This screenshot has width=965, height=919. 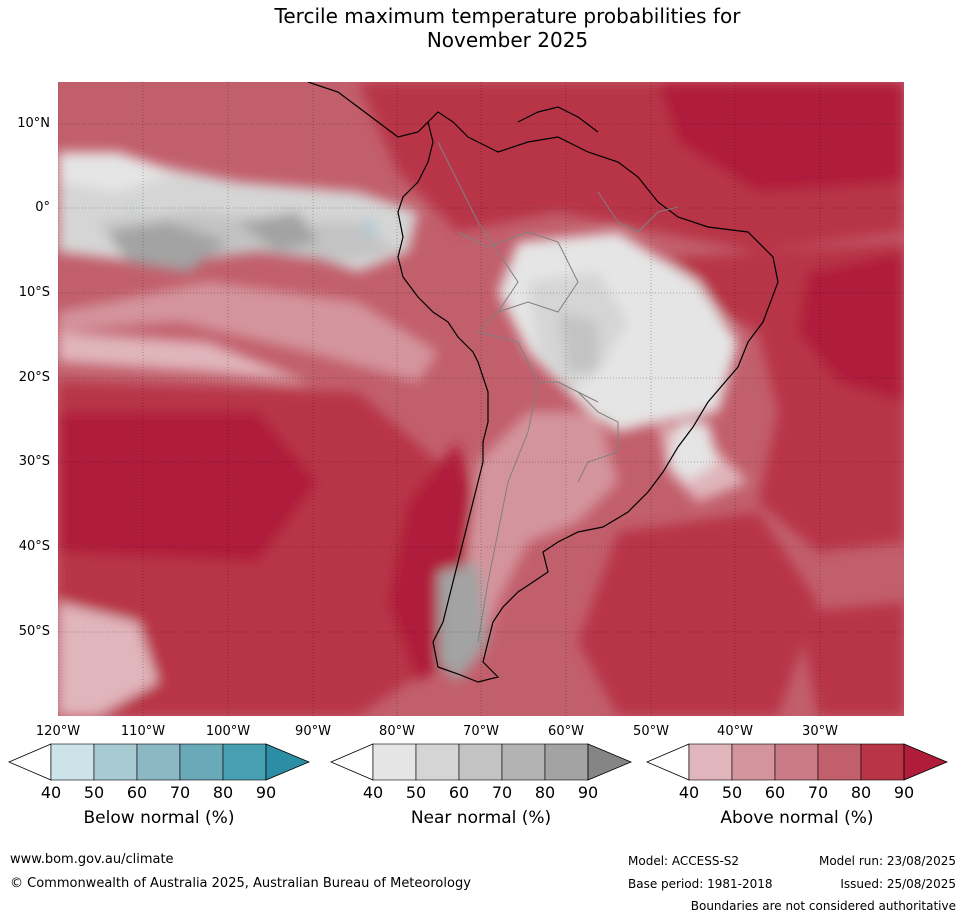 What do you see at coordinates (481, 731) in the screenshot?
I see `lon-label: 70°W` at bounding box center [481, 731].